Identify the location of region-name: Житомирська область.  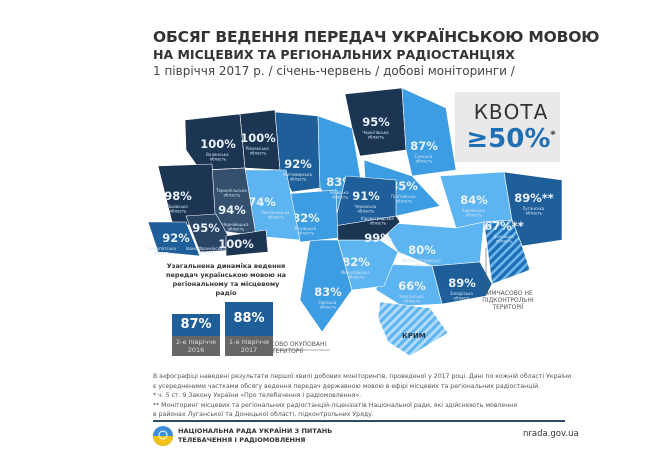
(298, 177).